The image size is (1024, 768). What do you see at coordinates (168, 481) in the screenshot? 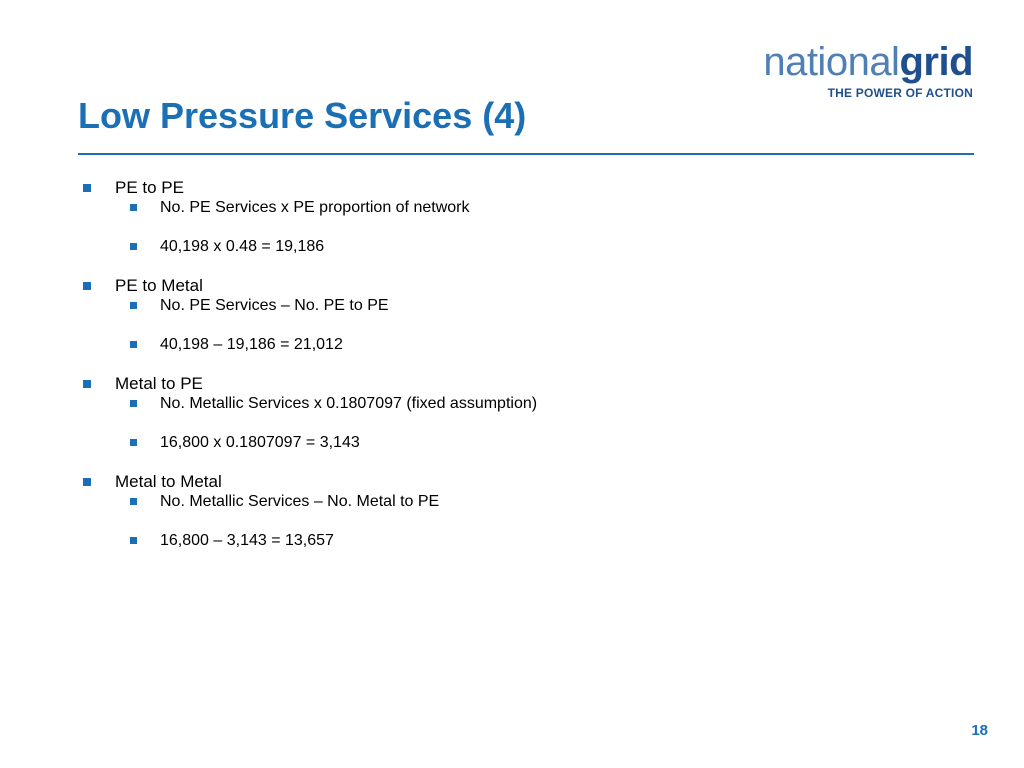
I see `bullet-text: Metal to Metal` at bounding box center [168, 481].